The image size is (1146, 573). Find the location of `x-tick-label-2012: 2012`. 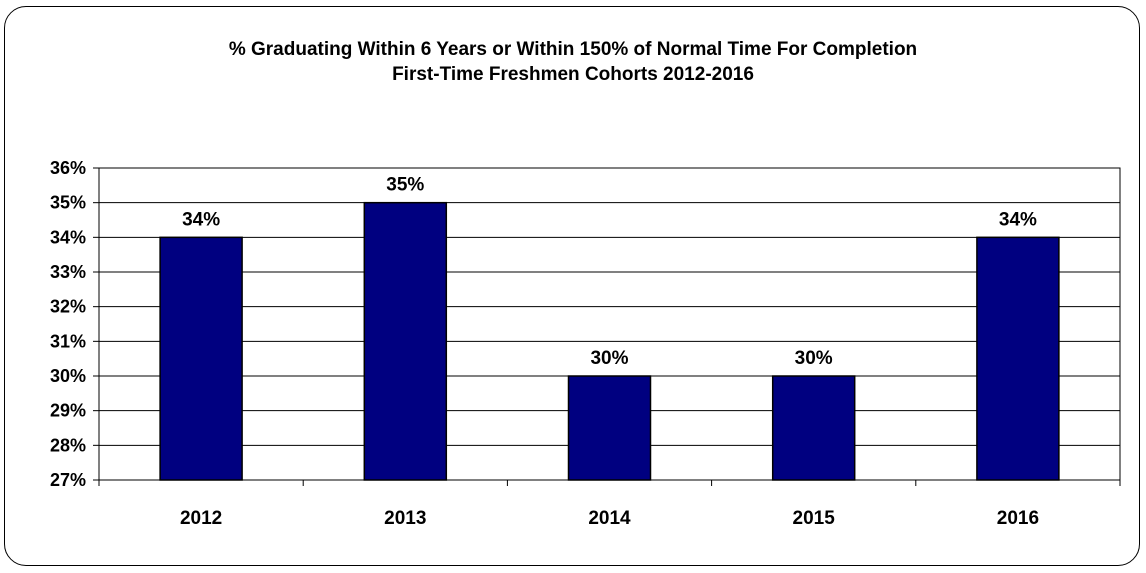

x-tick-label-2012: 2012 is located at coordinates (201, 518).